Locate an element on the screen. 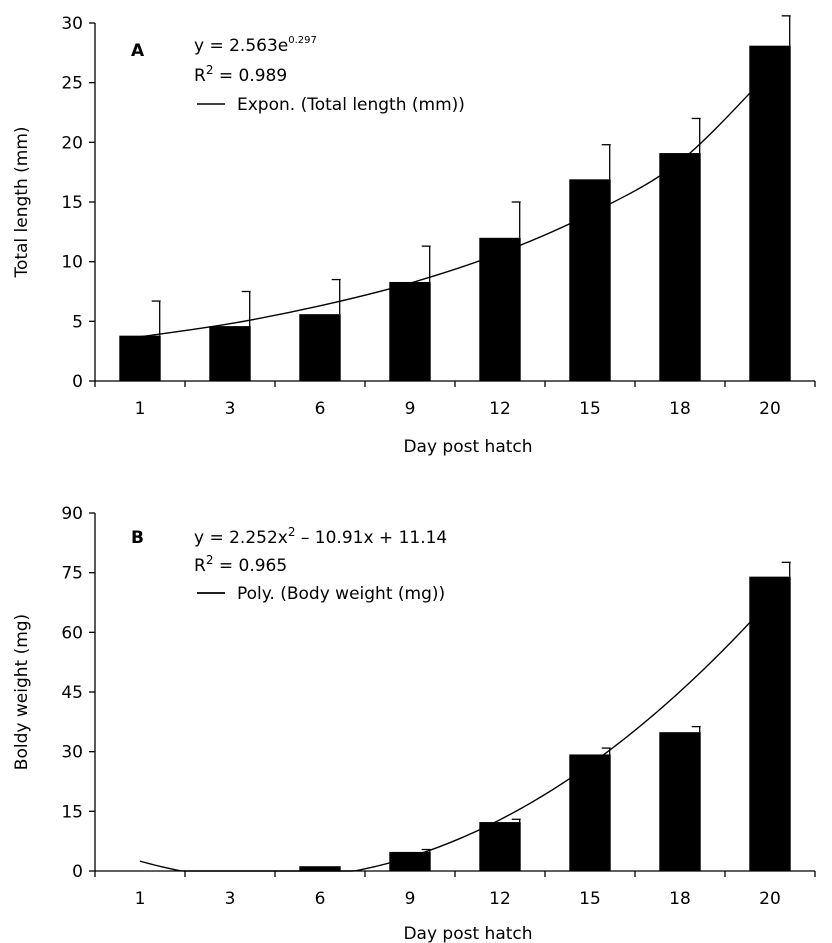 Image resolution: width=832 pixels, height=943 pixels. panel-a-y-title: Total length (mm) is located at coordinates (22, 202).